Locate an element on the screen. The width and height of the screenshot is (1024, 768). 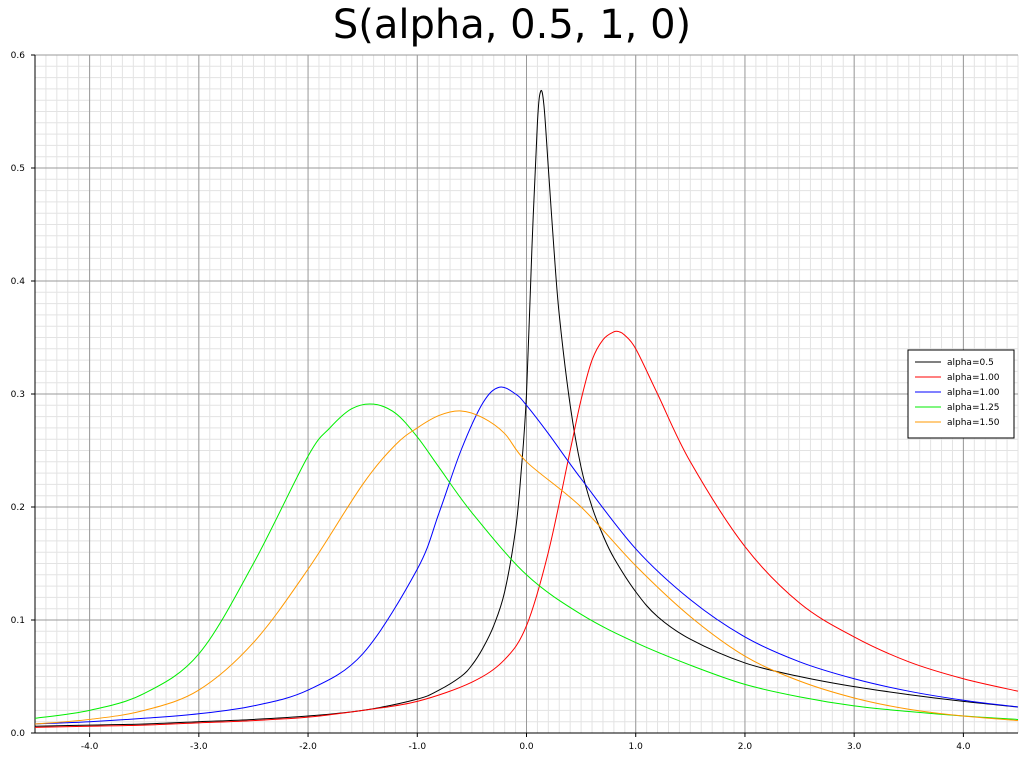
legend-label-5: alpha=1.50 is located at coordinates (973, 423).